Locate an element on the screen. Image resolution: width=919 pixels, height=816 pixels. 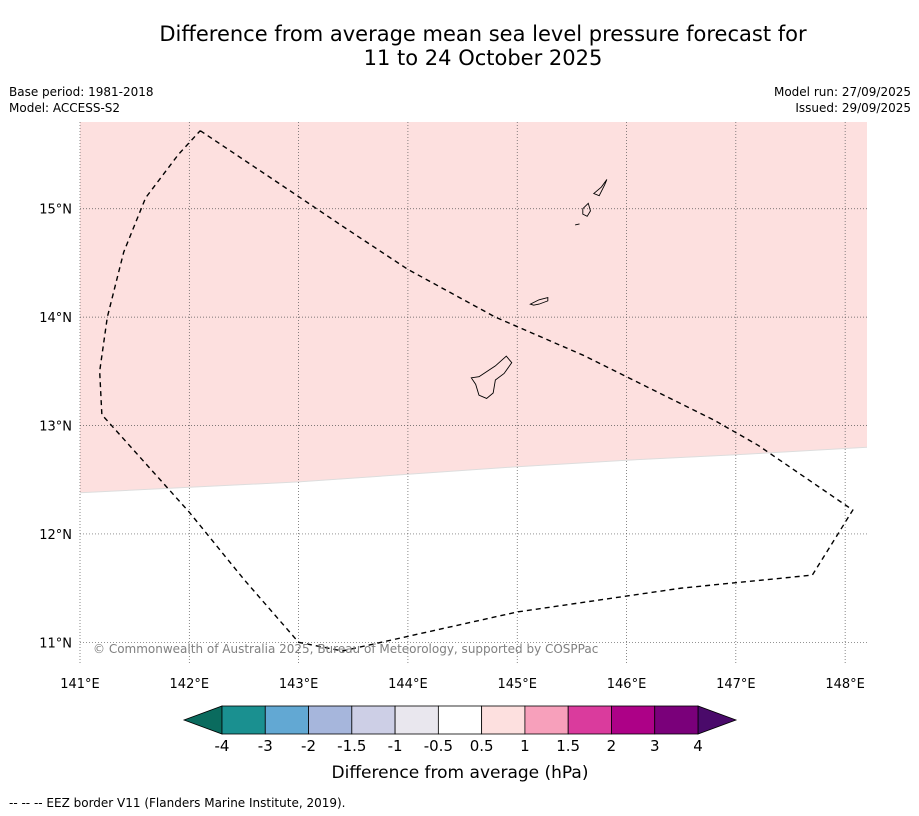
lat-tick-label: 11°N is located at coordinates (55, 643).